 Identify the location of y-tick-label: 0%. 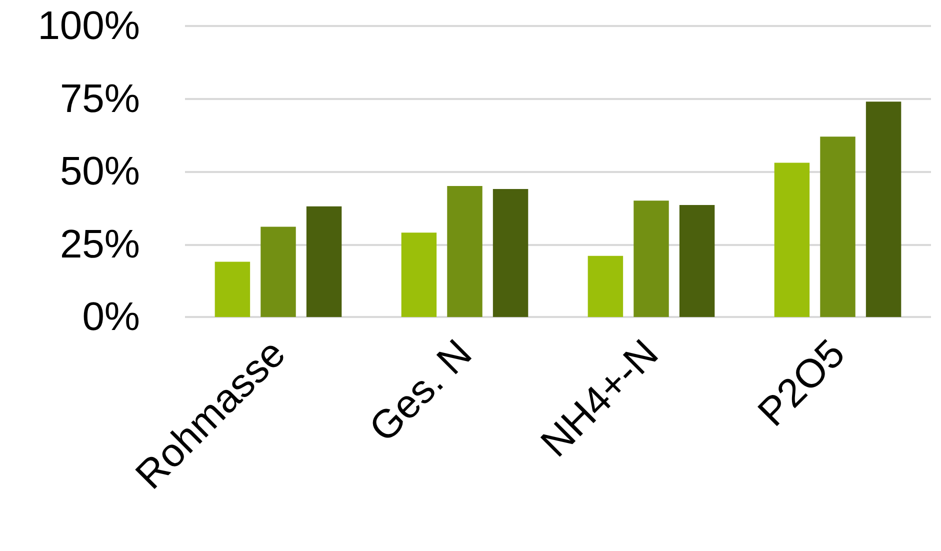
(111, 317).